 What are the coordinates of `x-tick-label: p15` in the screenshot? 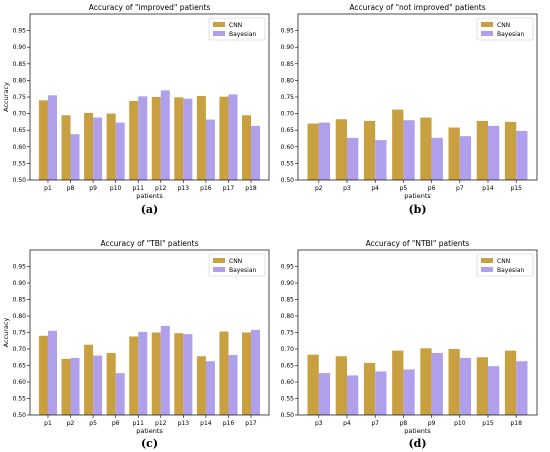 It's located at (488, 423).